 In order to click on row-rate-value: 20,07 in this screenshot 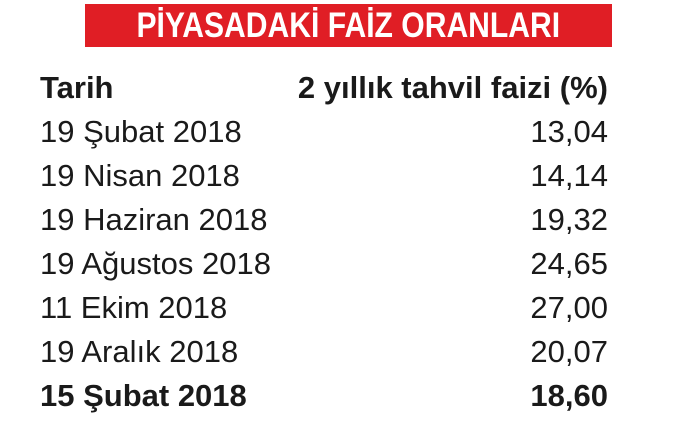, I will do `click(569, 351)`.